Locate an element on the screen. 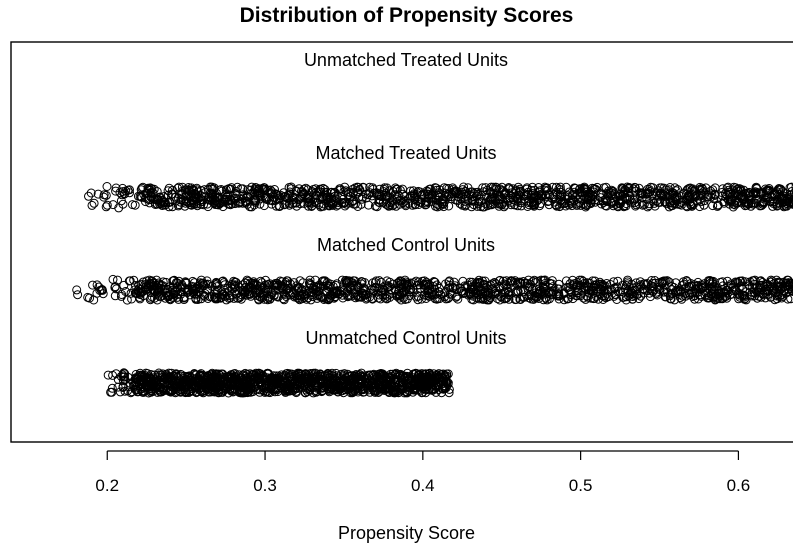  group-label-matched-control: Matched Control Units is located at coordinates (406, 245).